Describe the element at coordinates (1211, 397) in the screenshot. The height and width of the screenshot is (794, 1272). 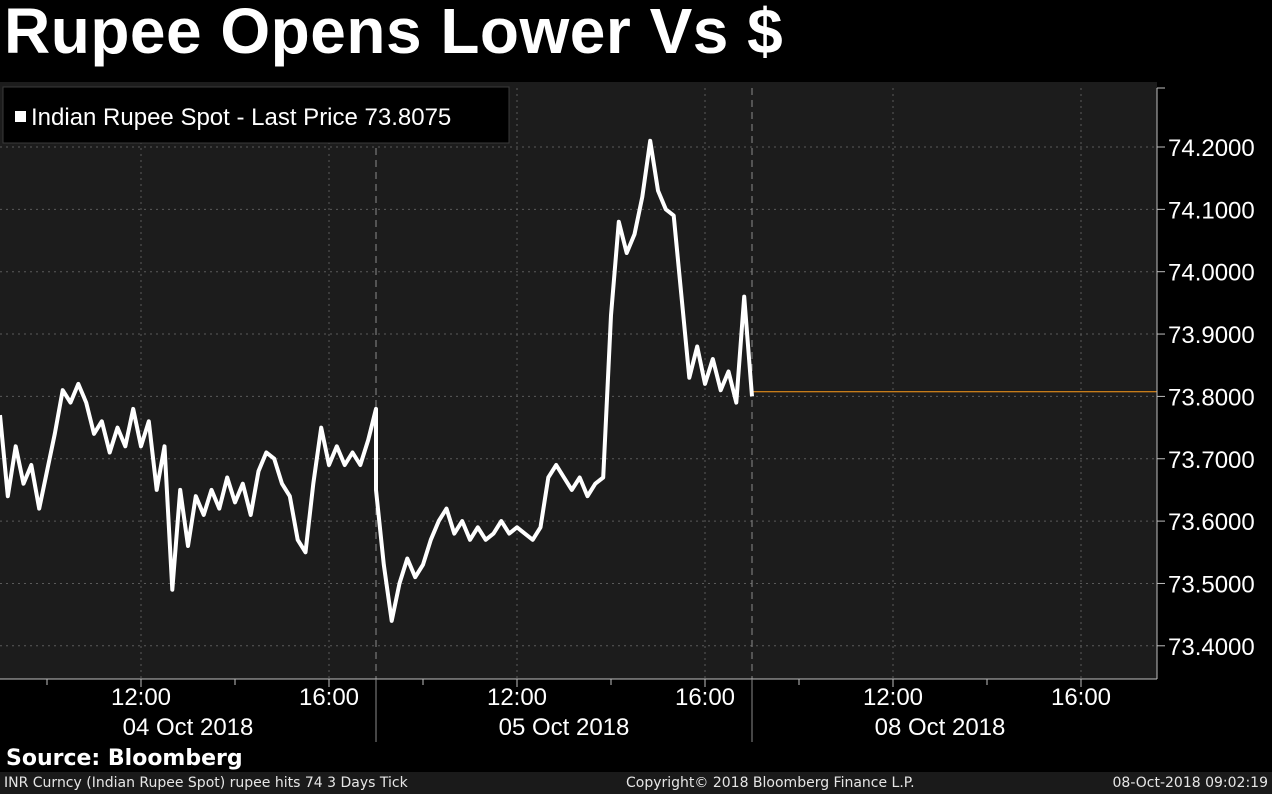
I see `y-tick-label: 73.8000` at that location.